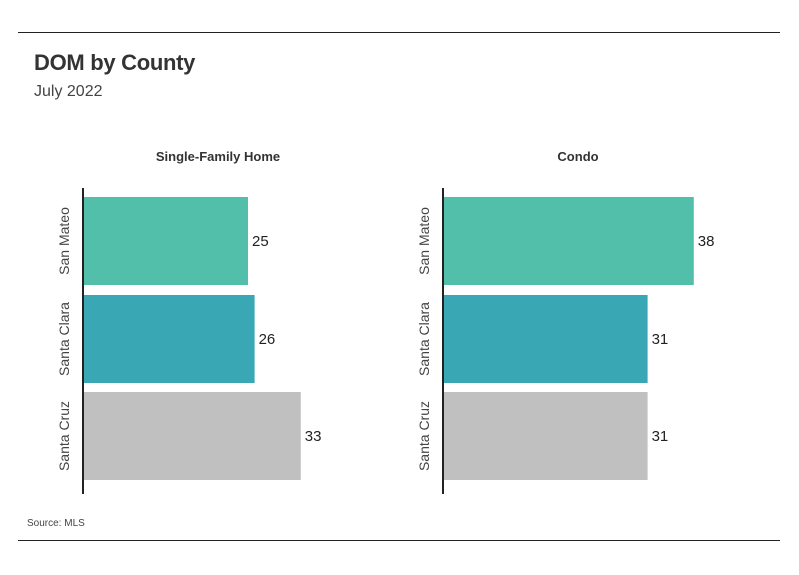 This screenshot has width=799, height=575. I want to click on value-label-condo-san-mateo: 38, so click(706, 241).